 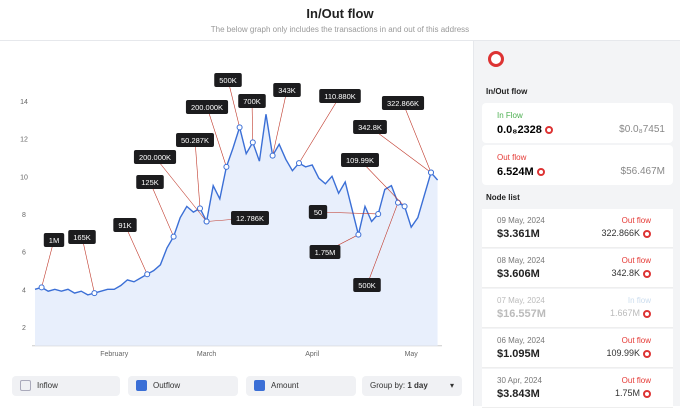 I want to click on y-tick-label: 4, so click(x=24, y=290).